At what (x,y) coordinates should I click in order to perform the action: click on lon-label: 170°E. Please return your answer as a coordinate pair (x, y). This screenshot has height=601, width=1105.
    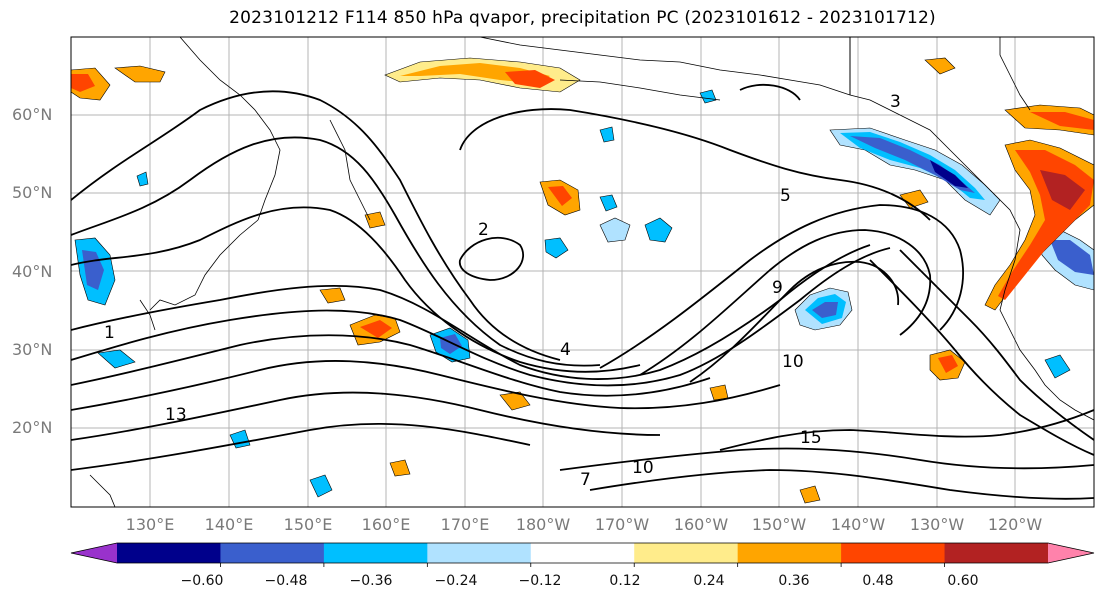
    Looking at the image, I should click on (465, 524).